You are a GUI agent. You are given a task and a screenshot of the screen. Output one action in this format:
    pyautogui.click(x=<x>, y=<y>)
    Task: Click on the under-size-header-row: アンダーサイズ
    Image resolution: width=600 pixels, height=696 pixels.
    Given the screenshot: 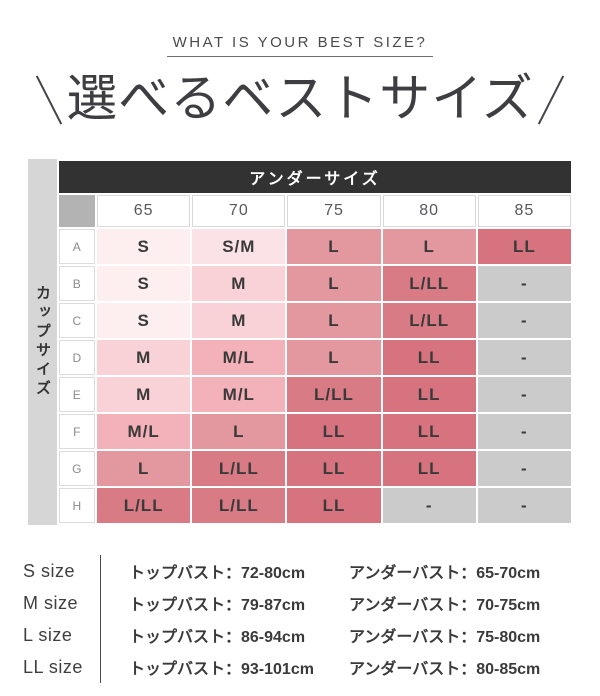 What is the action you would take?
    pyautogui.click(x=315, y=177)
    